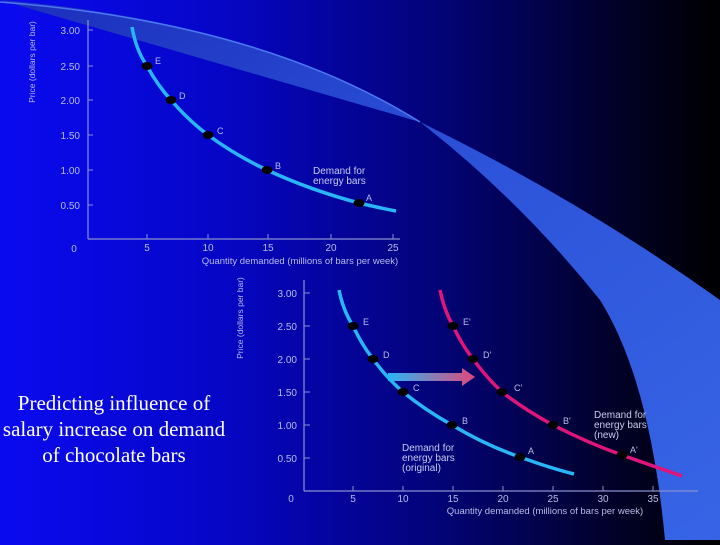 This screenshot has height=545, width=720. What do you see at coordinates (71, 119) in the screenshot?
I see `top-y-tick-labels: 3.00 2.50 2.00 1.50 1.00 0.50` at bounding box center [71, 119].